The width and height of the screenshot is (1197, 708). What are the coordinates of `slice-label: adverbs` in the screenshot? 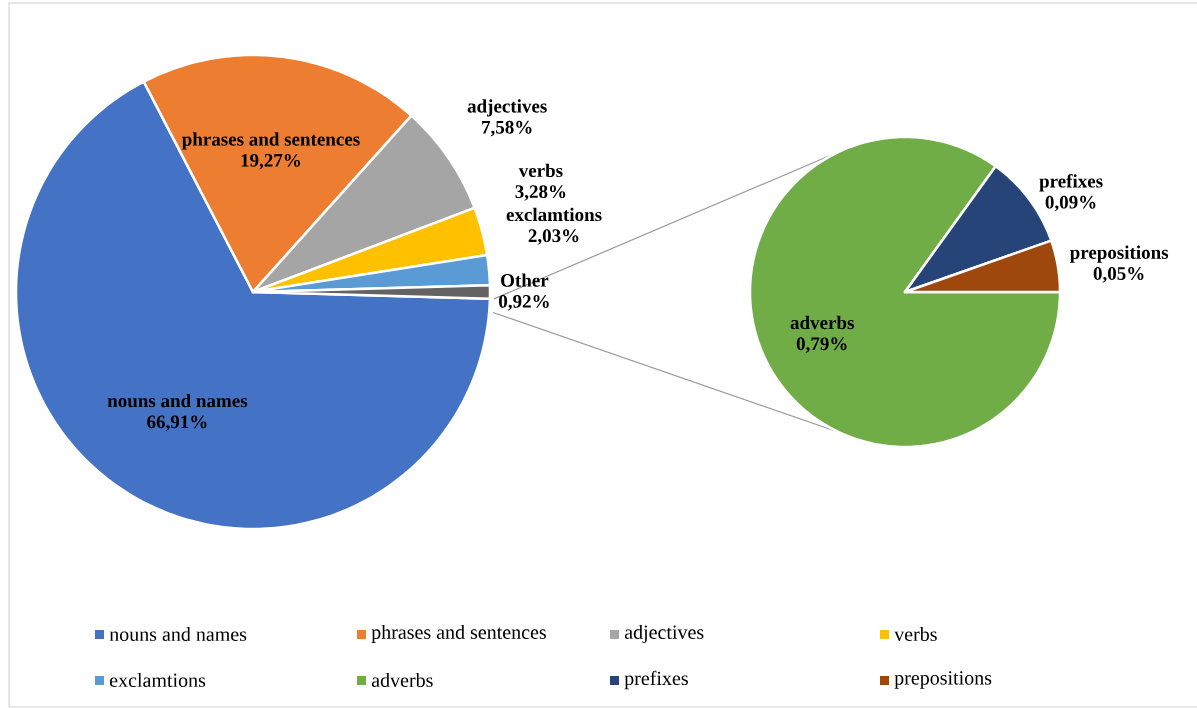 It's located at (822, 322).